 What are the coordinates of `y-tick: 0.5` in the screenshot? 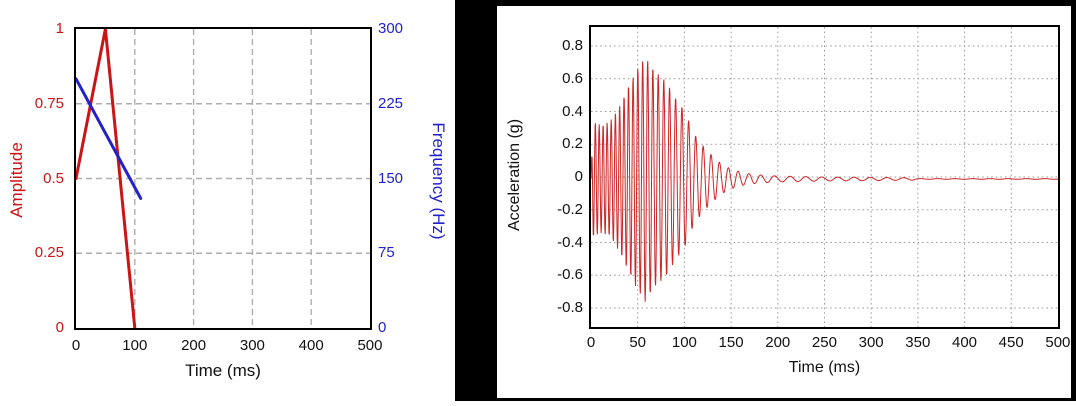 It's located at (53, 178).